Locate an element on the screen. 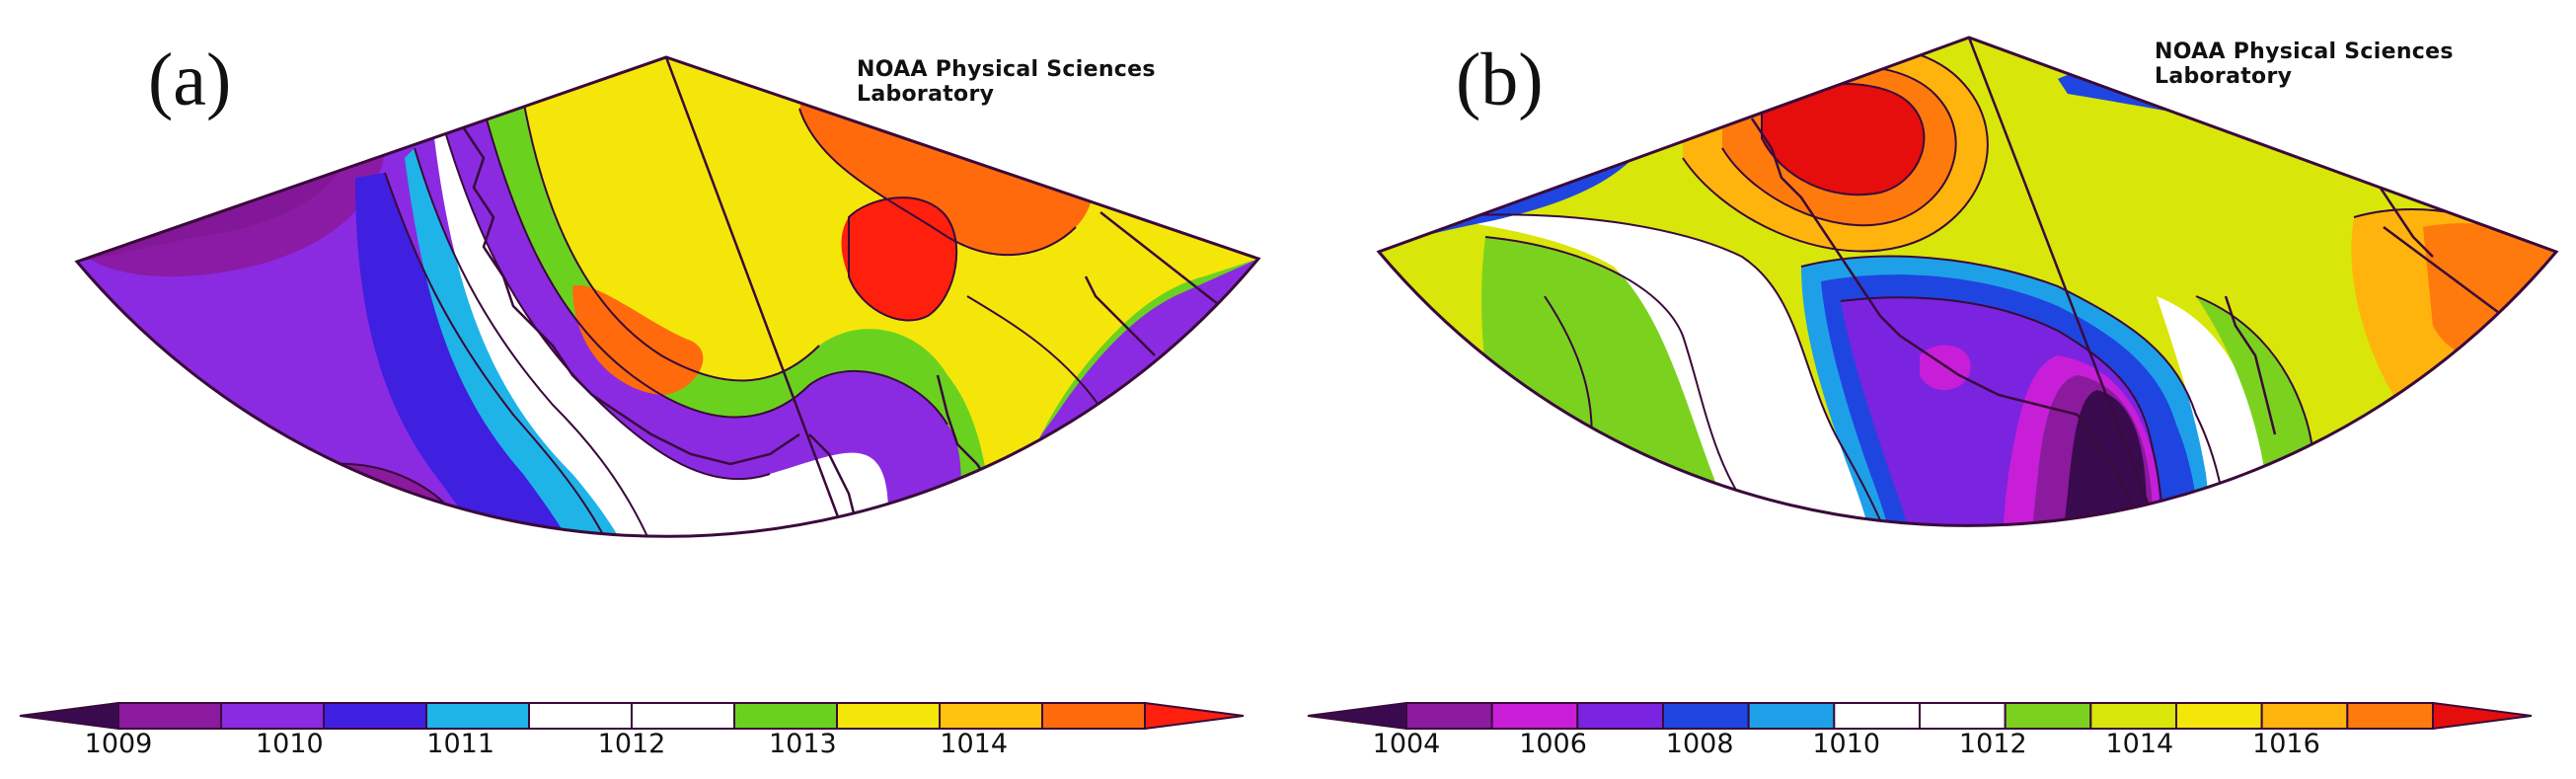 This screenshot has height=779, width=2576. contour-1009-sw is located at coordinates (355, 513).